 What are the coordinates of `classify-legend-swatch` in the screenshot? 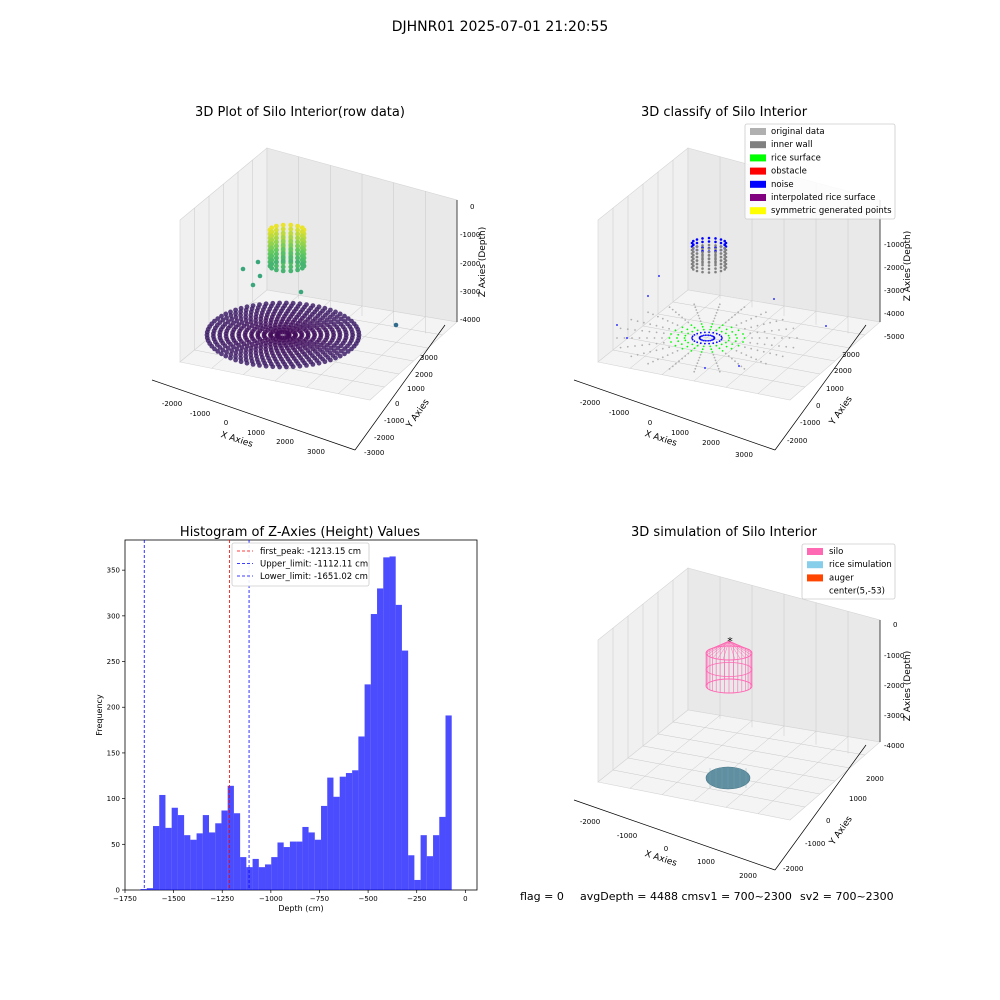 It's located at (758, 145).